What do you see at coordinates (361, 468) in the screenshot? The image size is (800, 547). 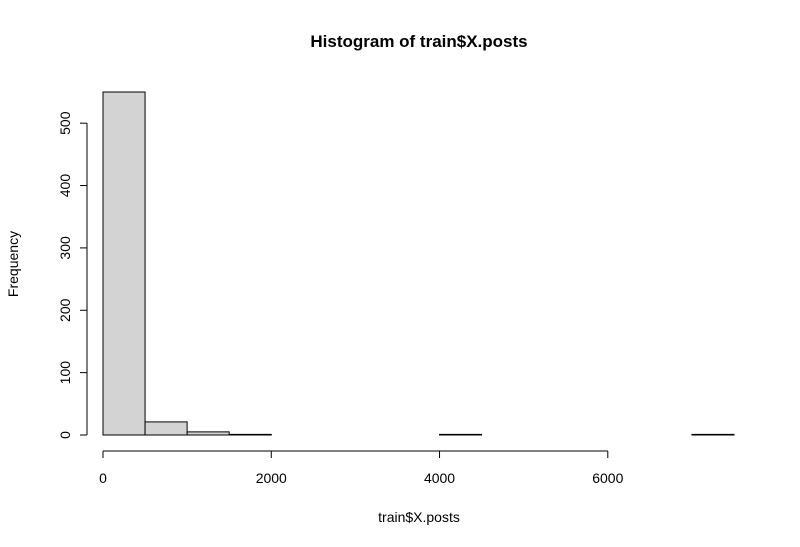 I see `x-axis: 0 2000 4000 6000` at bounding box center [361, 468].